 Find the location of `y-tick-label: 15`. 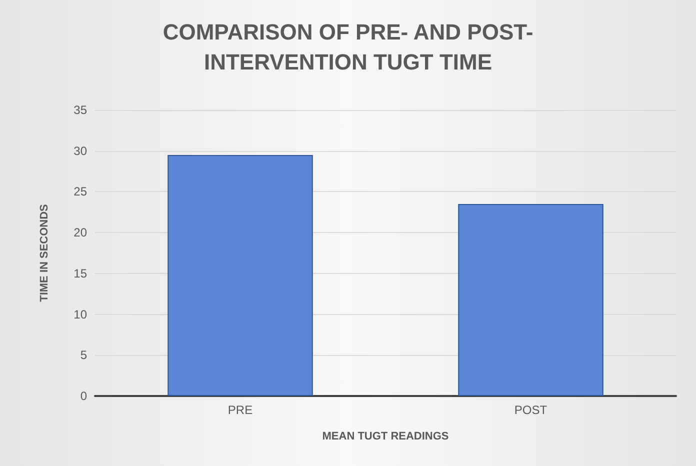

y-tick-label: 15 is located at coordinates (81, 273).